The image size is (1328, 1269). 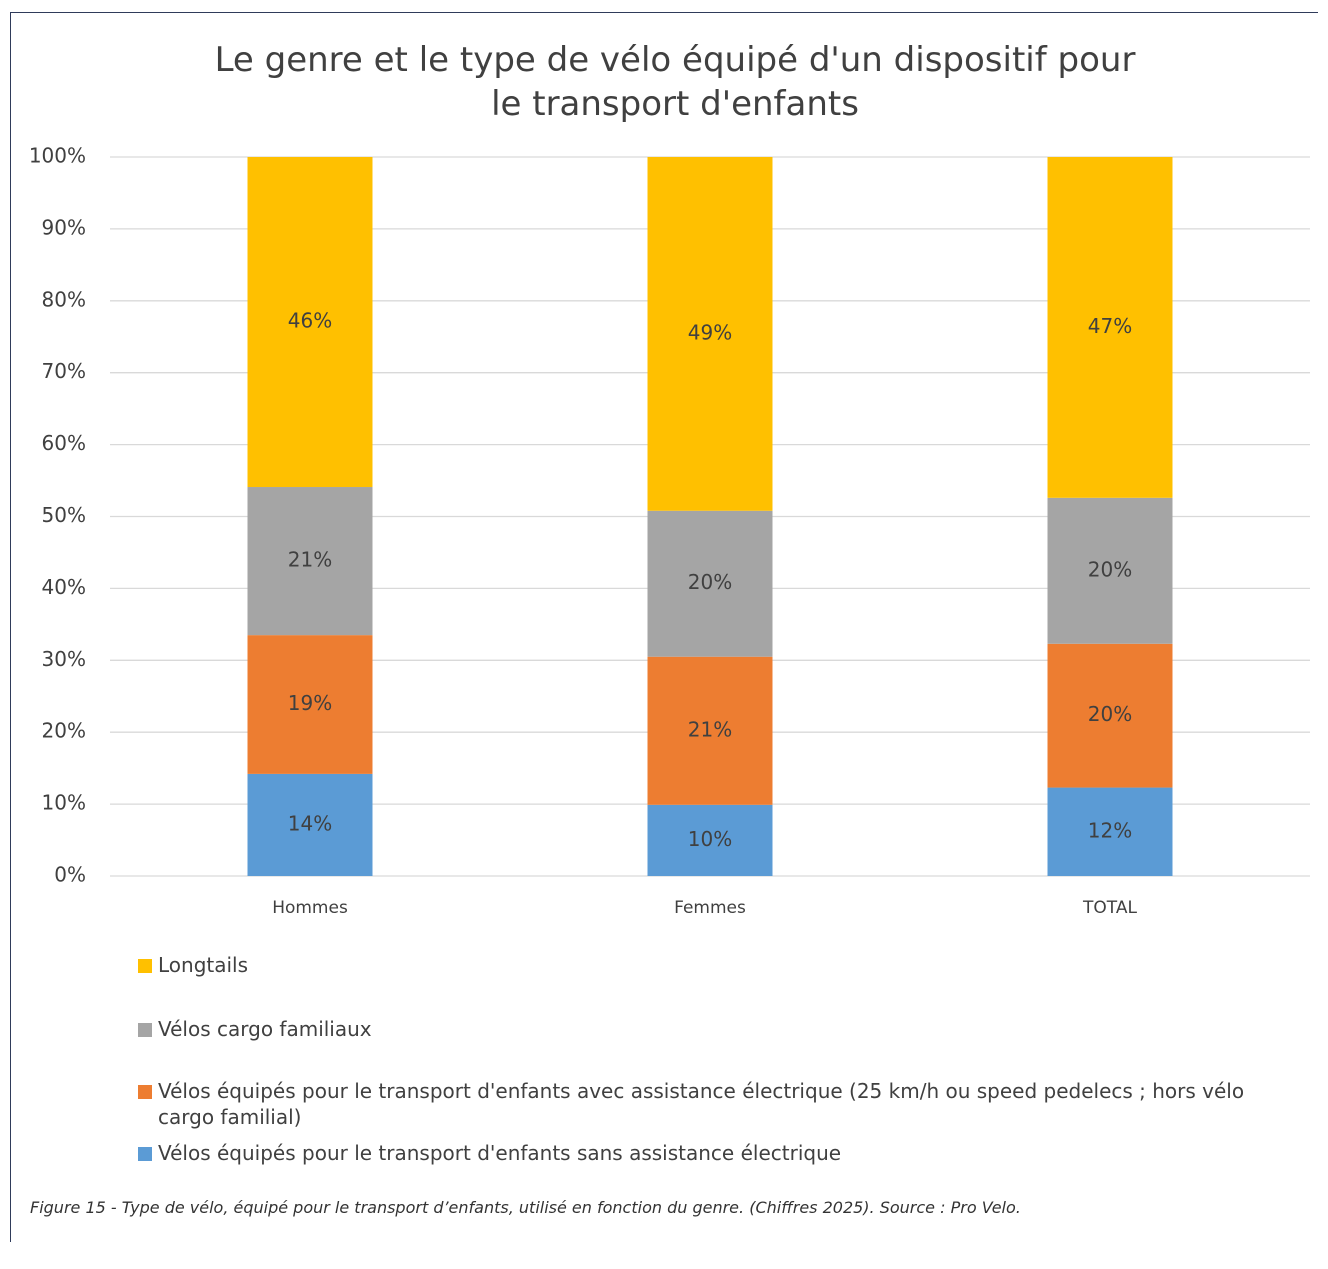 What do you see at coordinates (64, 659) in the screenshot?
I see `y-tick-label: 30%` at bounding box center [64, 659].